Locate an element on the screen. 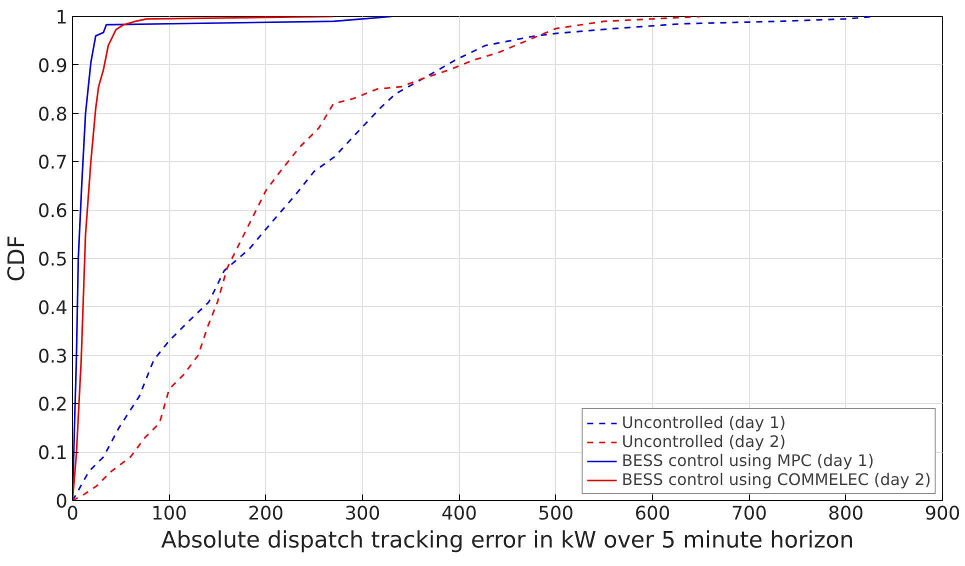 The width and height of the screenshot is (965, 566). x-tick-label: 400 is located at coordinates (459, 514).